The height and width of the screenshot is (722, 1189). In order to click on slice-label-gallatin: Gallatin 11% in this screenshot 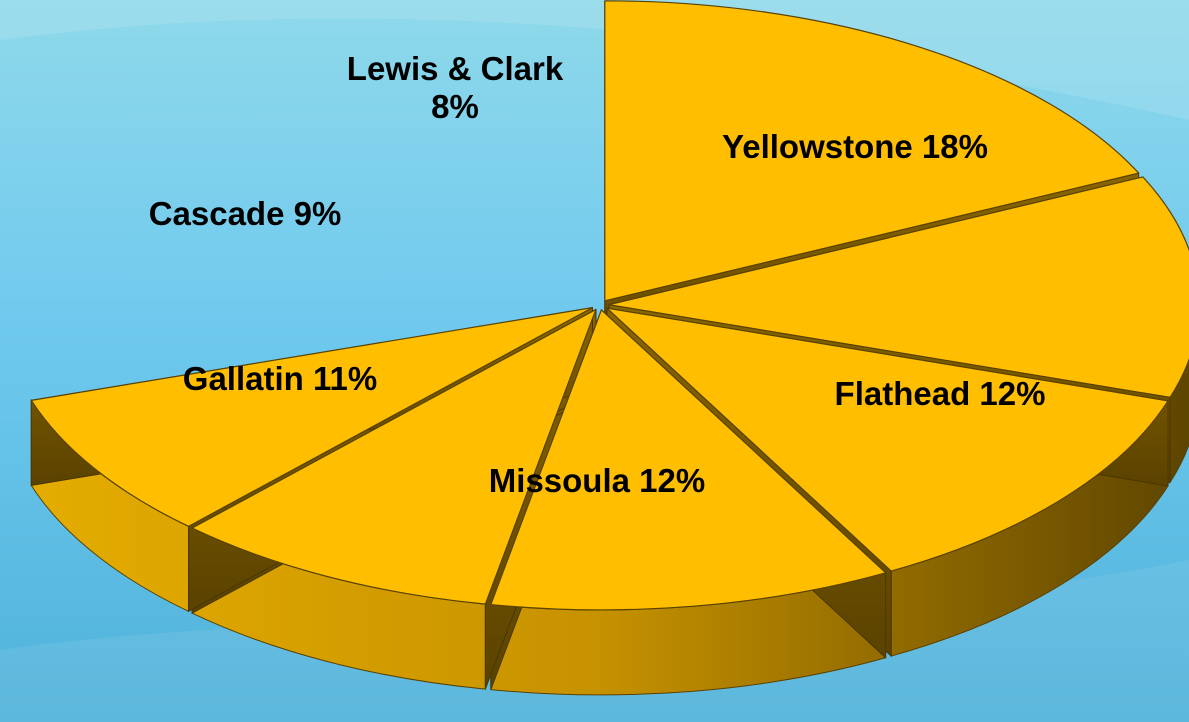, I will do `click(280, 378)`.